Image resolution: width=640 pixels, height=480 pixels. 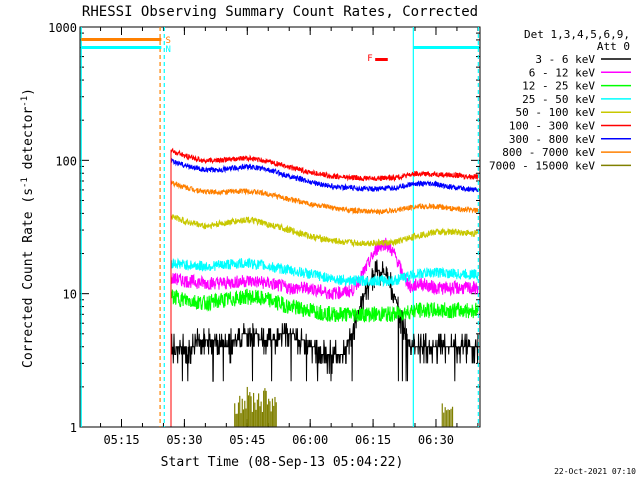 What do you see at coordinates (168, 41) in the screenshot?
I see `flag-label: S` at bounding box center [168, 41].